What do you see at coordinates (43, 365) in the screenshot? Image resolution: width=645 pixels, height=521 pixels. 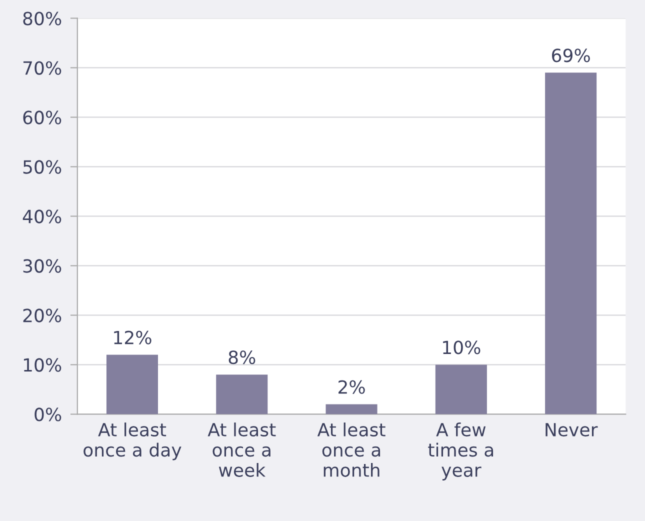 I see `y-tick-label: 10%` at bounding box center [43, 365].